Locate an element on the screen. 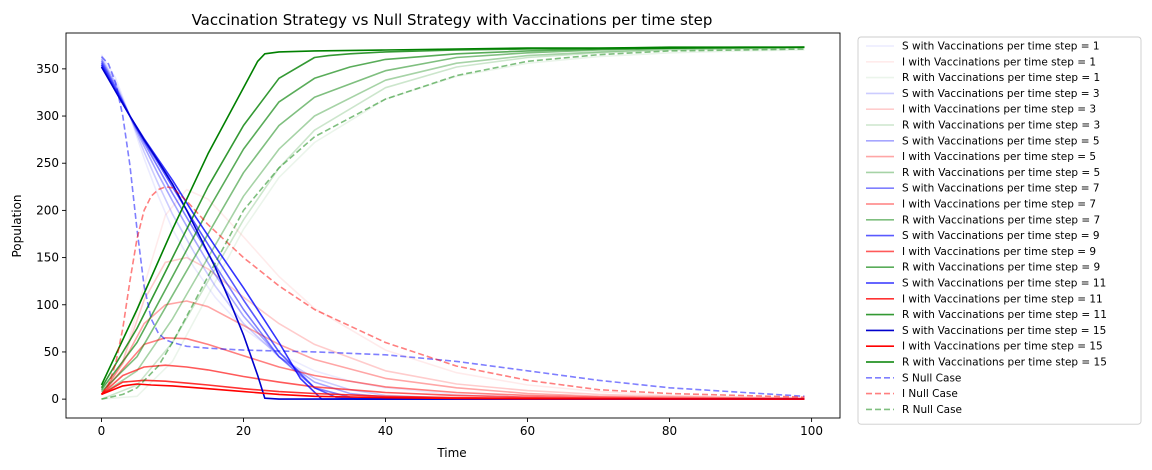 This screenshot has width=1152, height=470. legend-label: S with Vaccinations per time step = 15 is located at coordinates (1004, 331).